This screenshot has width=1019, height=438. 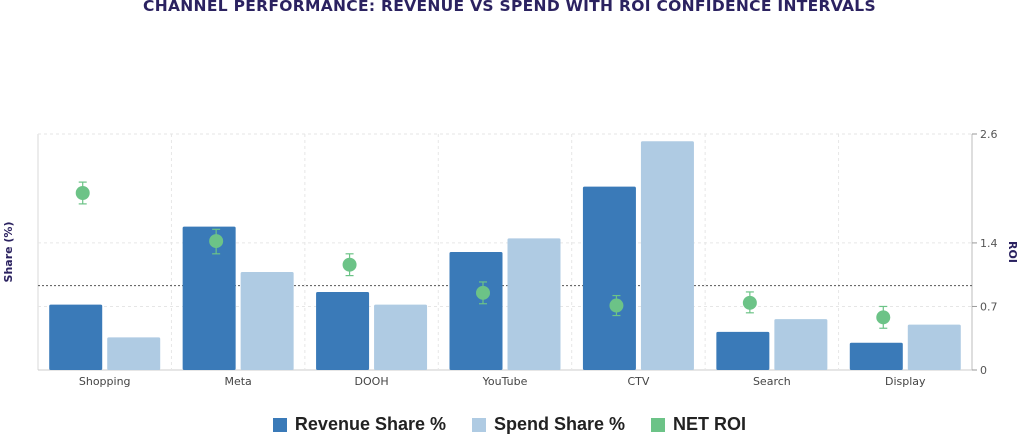 I want to click on legend-item-roi: NET ROI, so click(x=698, y=424).